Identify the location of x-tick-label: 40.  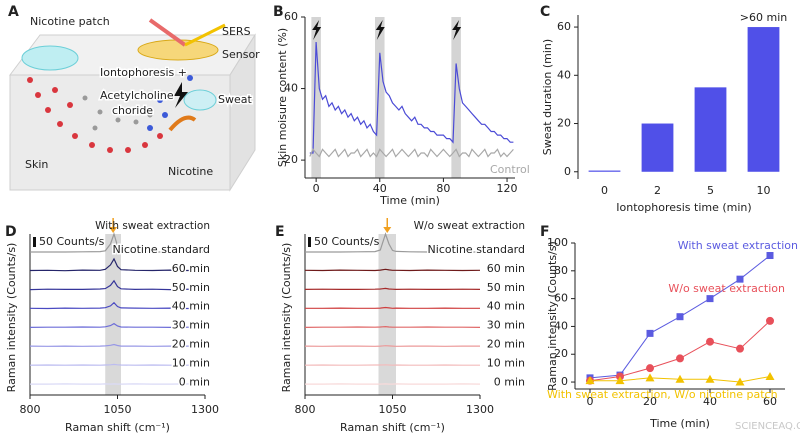
(380, 188).